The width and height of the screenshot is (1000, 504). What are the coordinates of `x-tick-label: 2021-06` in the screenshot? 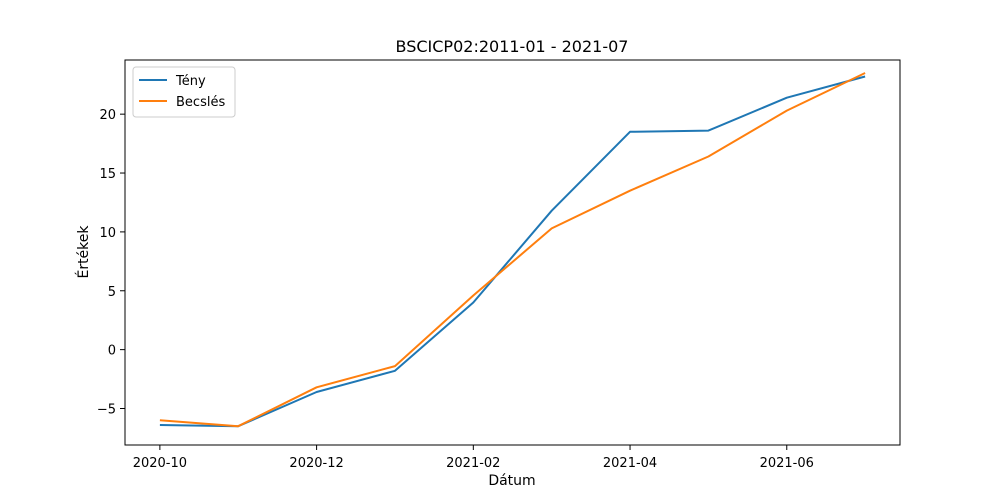 It's located at (787, 463).